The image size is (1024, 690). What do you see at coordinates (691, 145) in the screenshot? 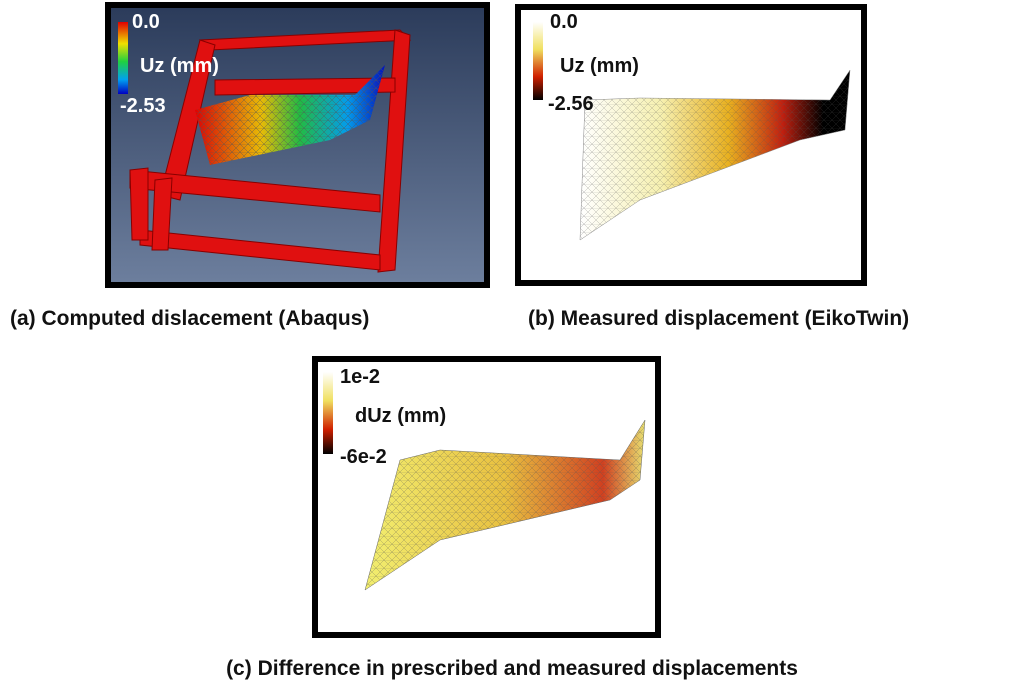
I see `panel-b: 0.0 Uz (mm) -2.56` at bounding box center [691, 145].